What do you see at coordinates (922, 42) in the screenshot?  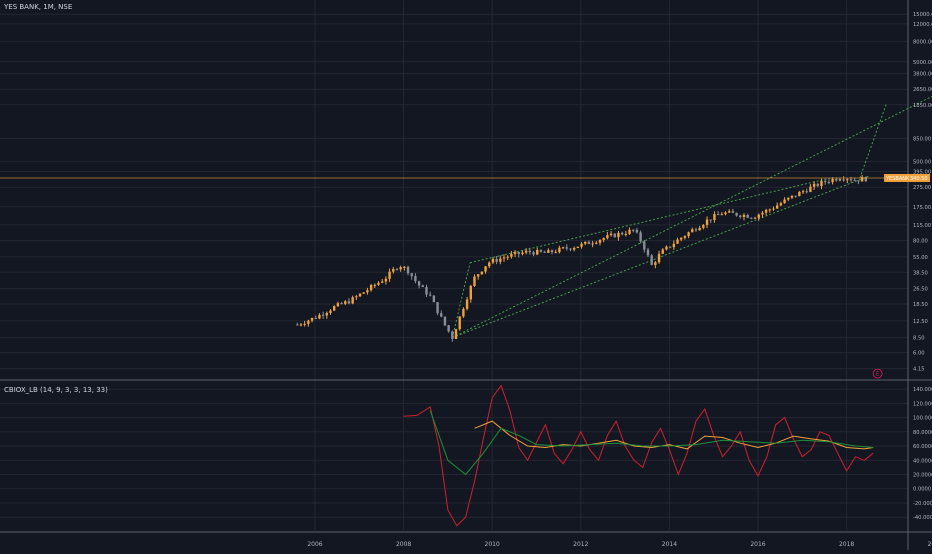 I see `y-tick-label: 8000.00` at bounding box center [922, 42].